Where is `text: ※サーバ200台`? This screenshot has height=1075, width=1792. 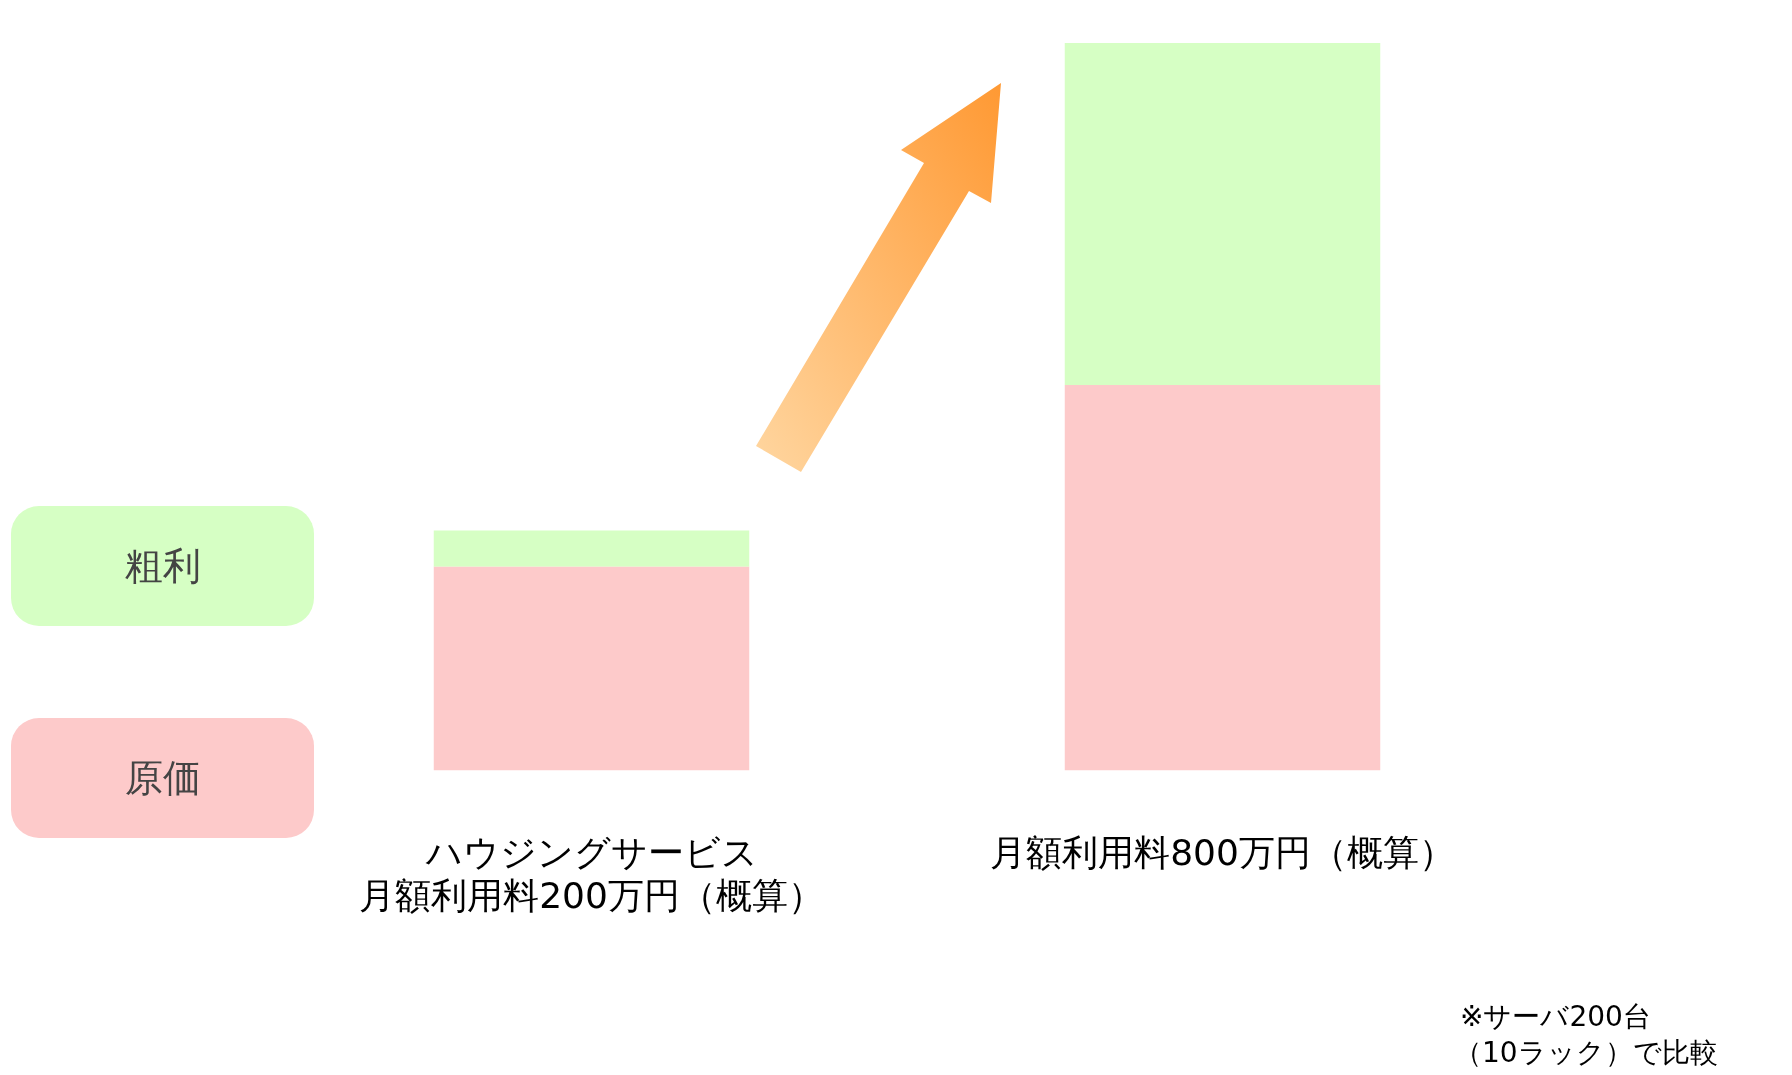 text: ※サーバ200台 is located at coordinates (1555, 1017).